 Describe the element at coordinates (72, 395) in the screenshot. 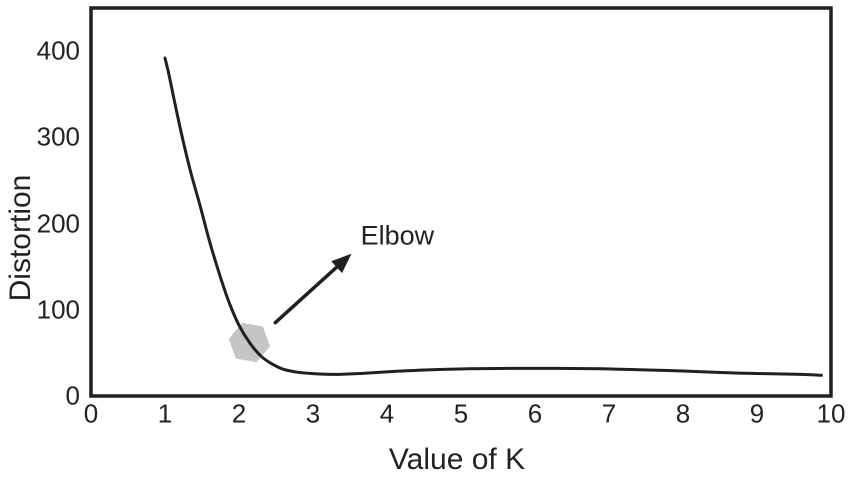

I see `y-tick-label-0: 0` at that location.